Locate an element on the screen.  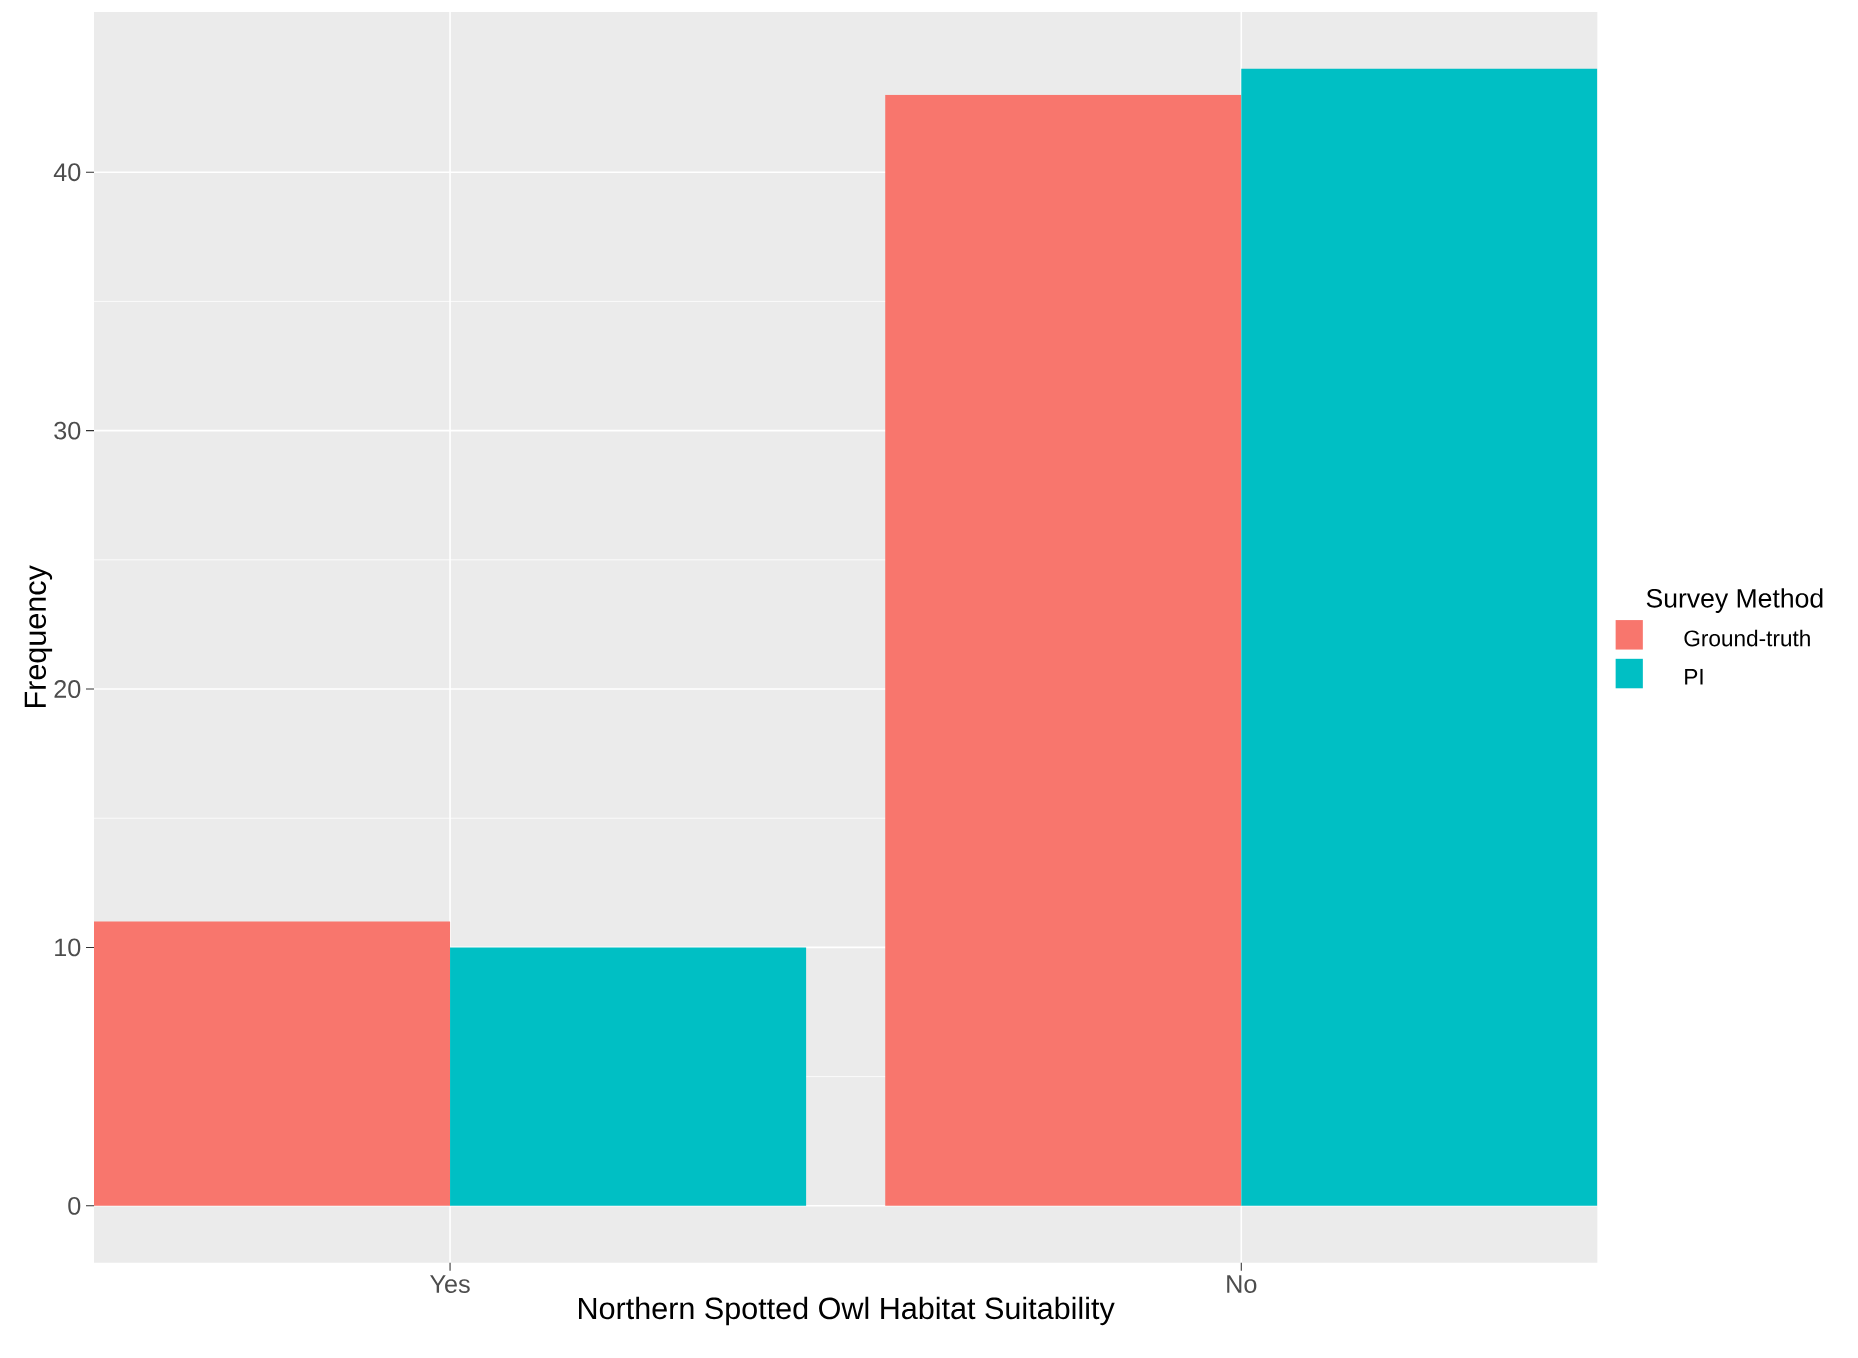
y-axis-title: Frequency is located at coordinates (38, 636).